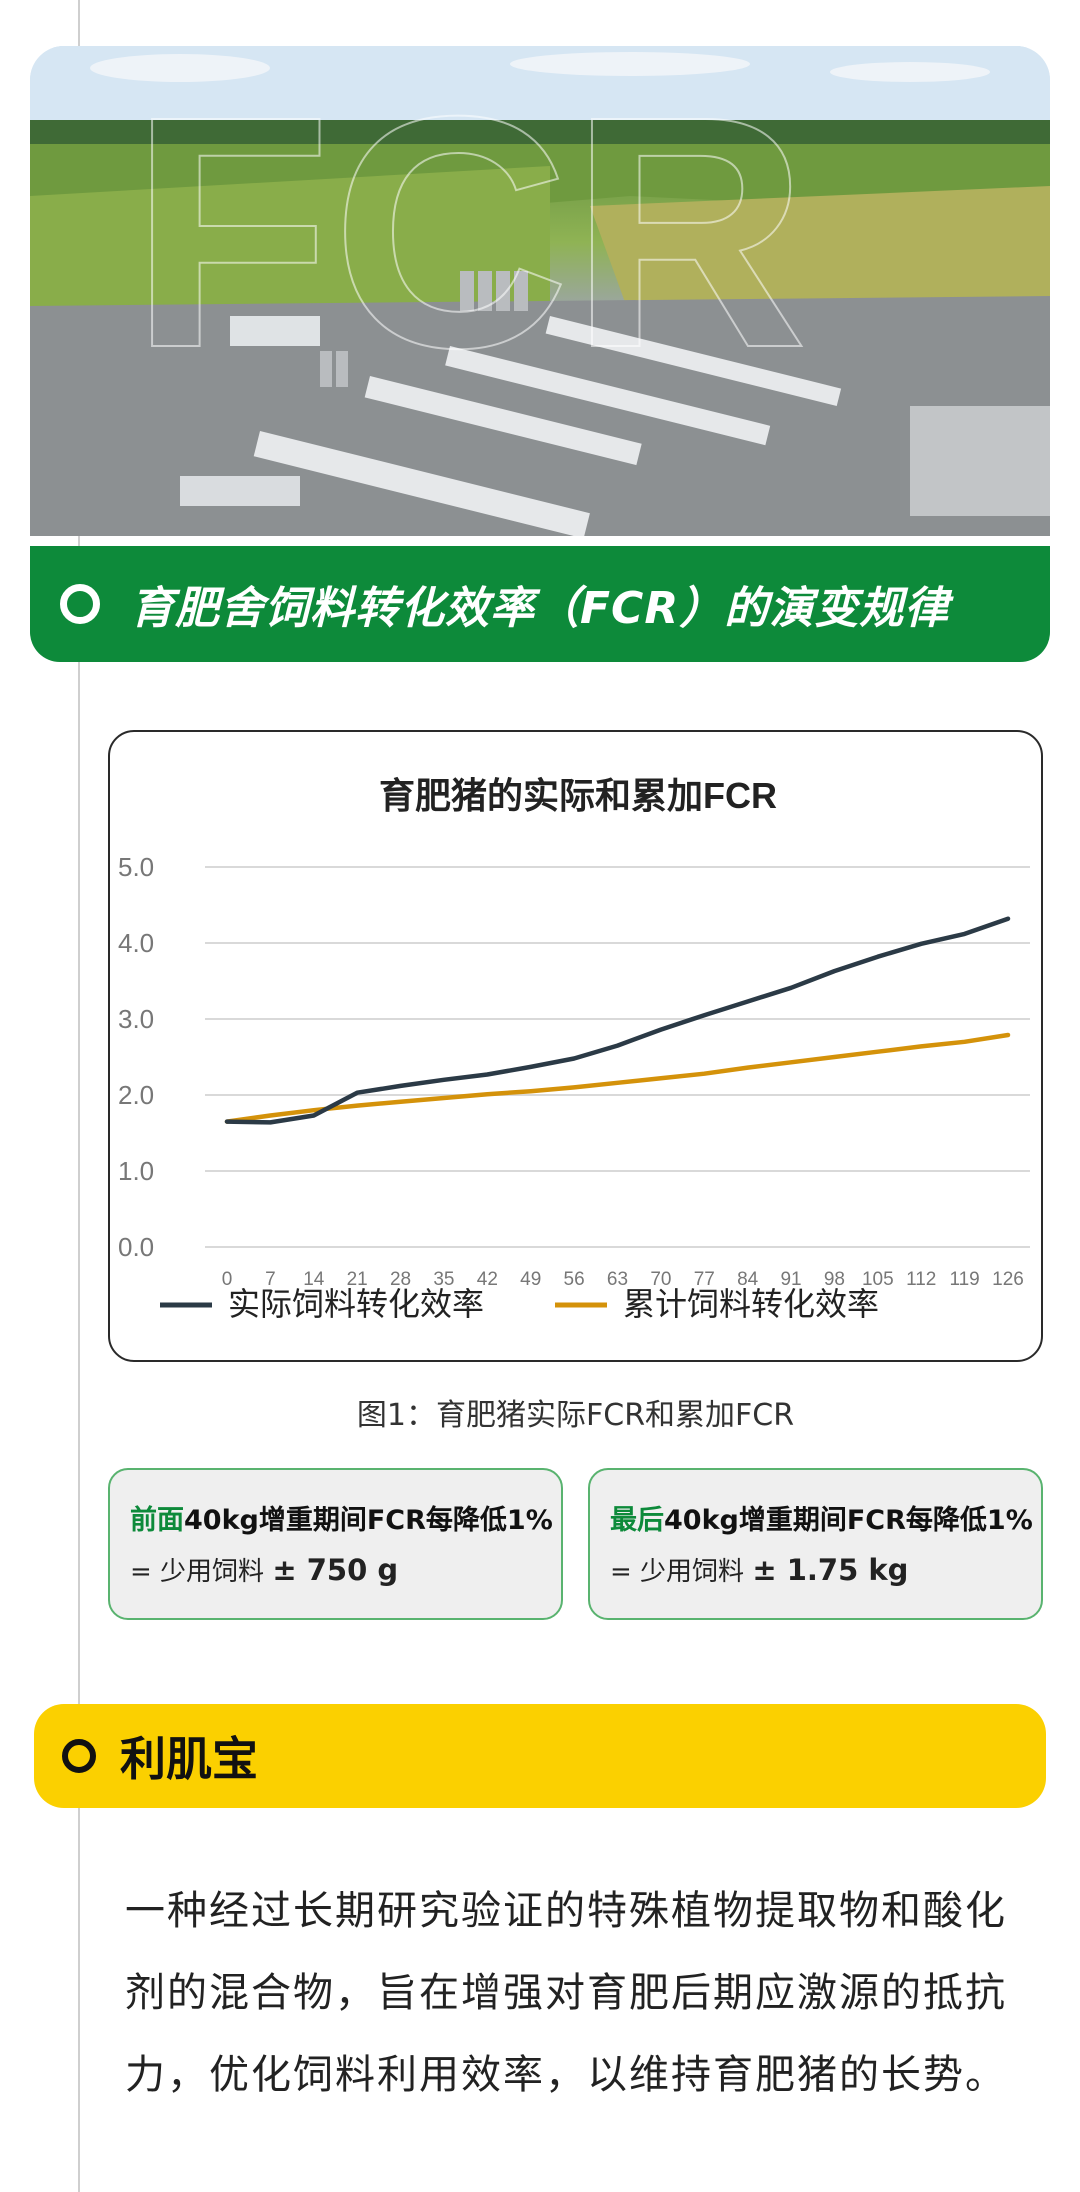 This screenshot has width=1080, height=2192. I want to click on x-tick-label: 119, so click(964, 1279).